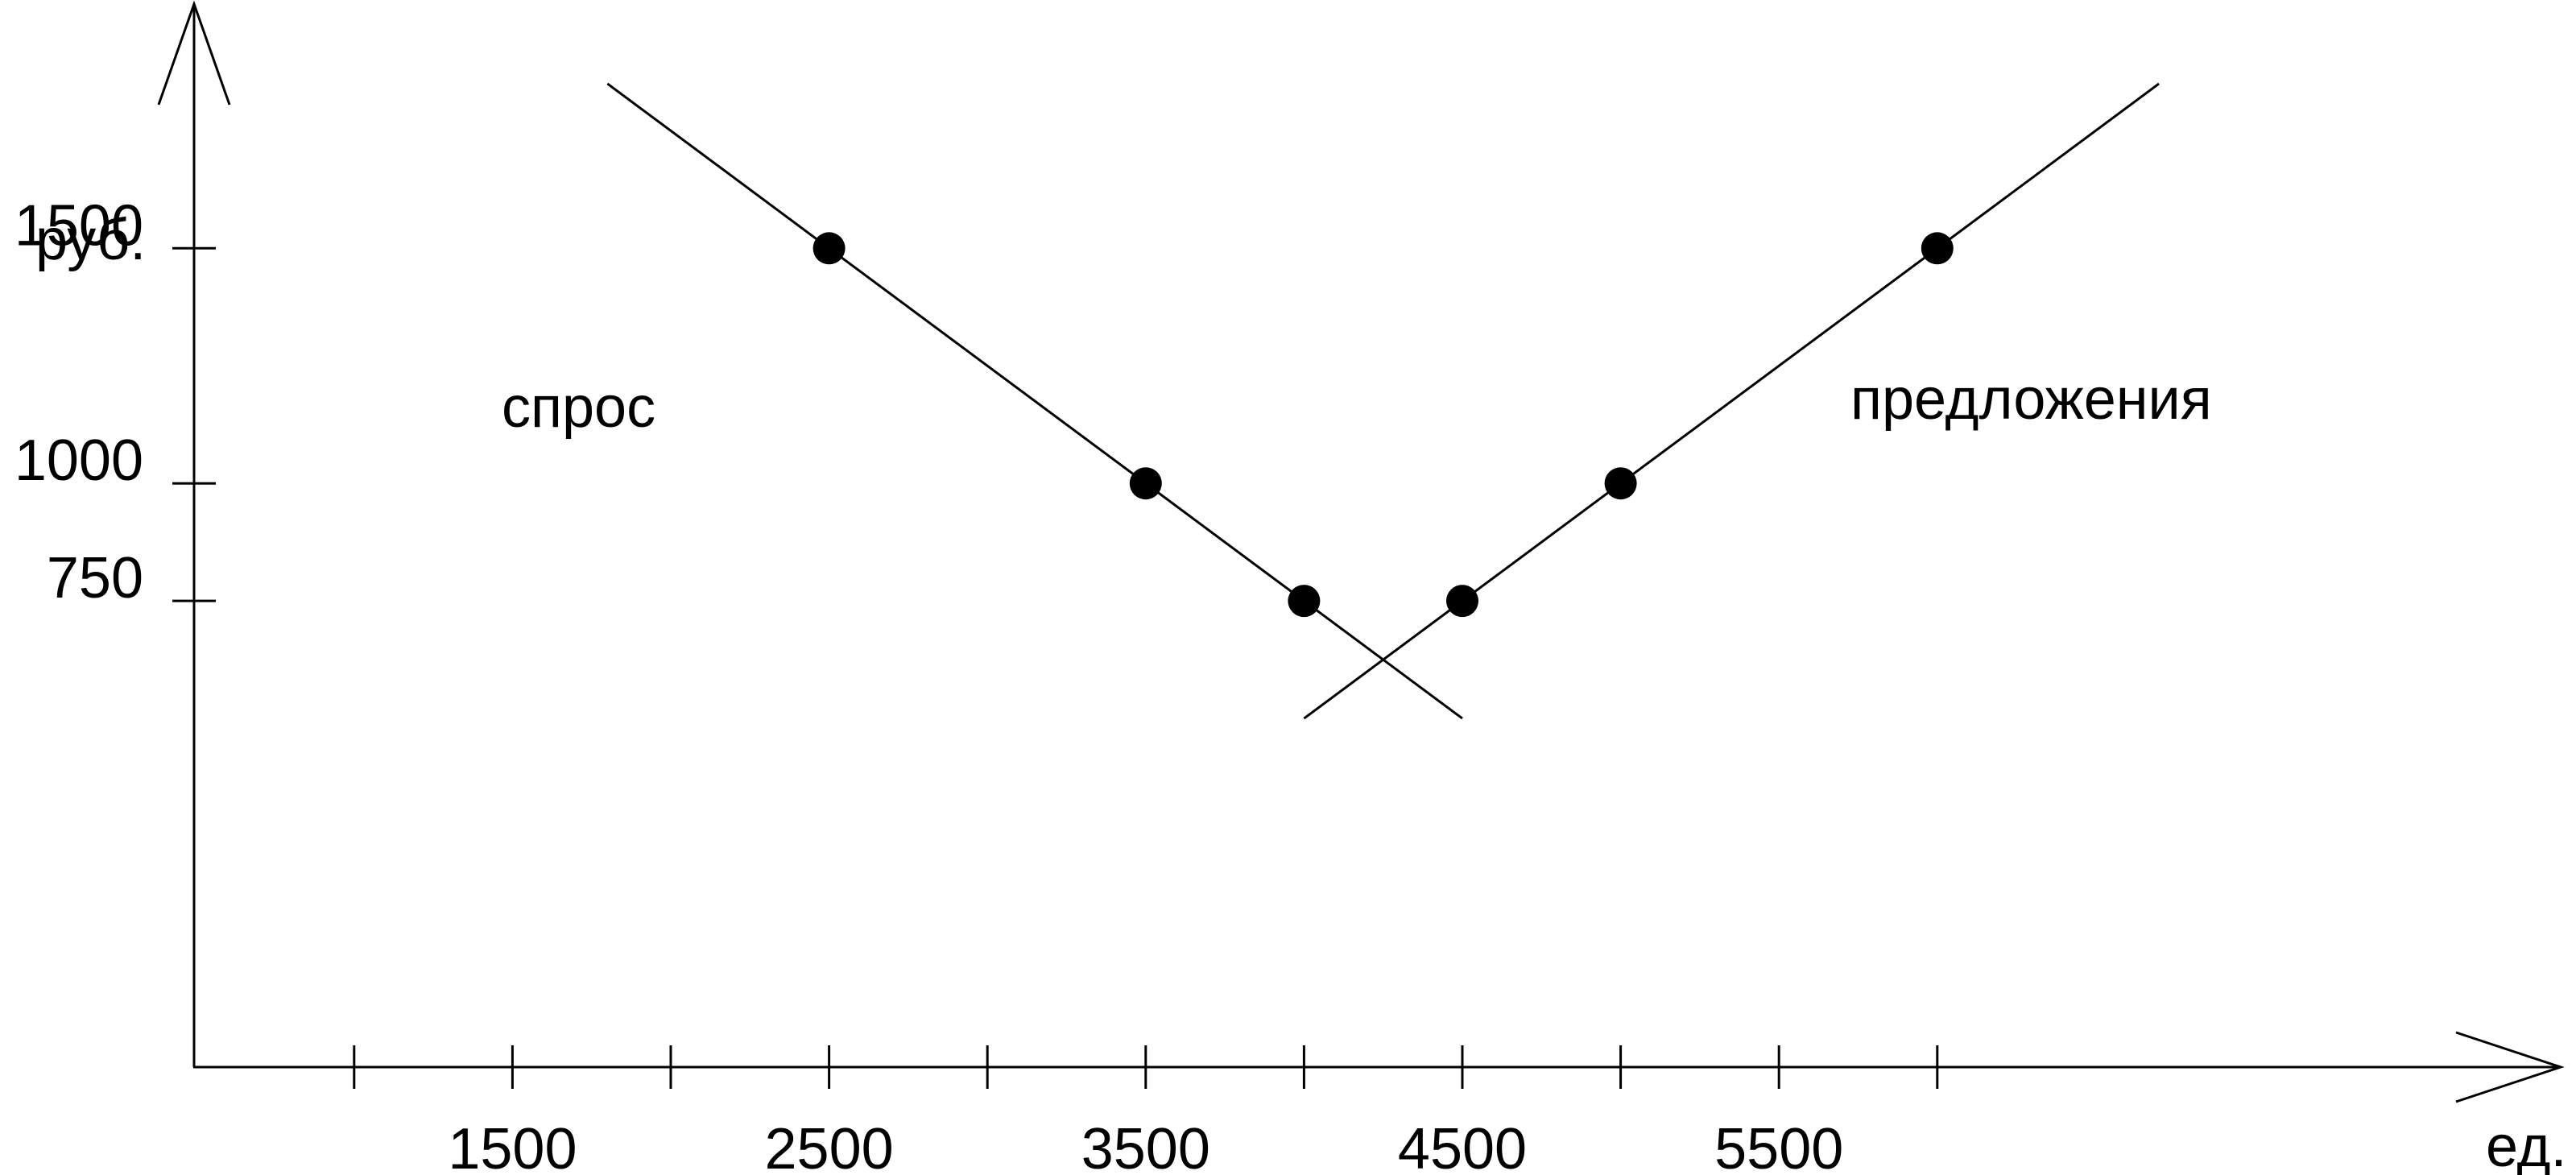 The width and height of the screenshot is (2576, 1175). I want to click on x-tick-label-3500: 3500, so click(1146, 1146).